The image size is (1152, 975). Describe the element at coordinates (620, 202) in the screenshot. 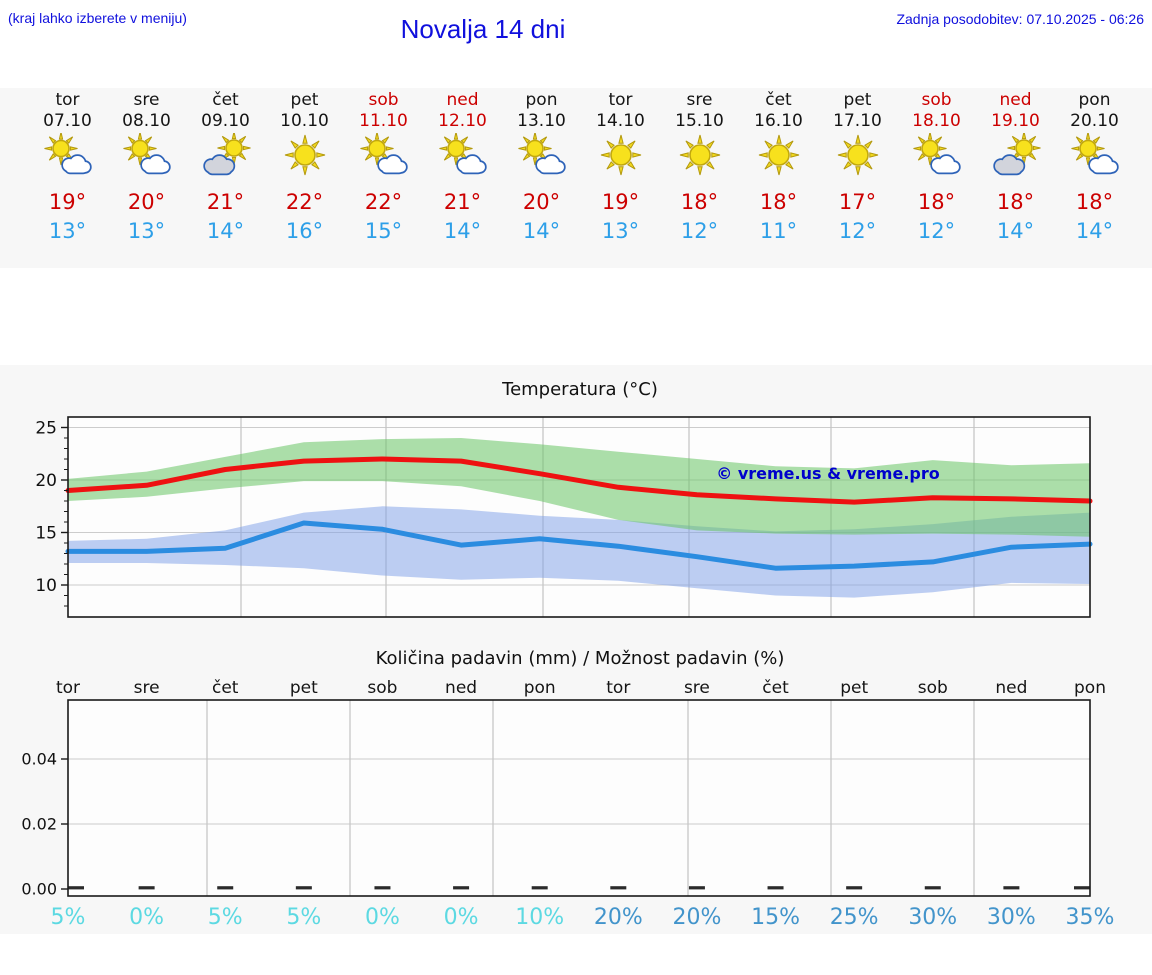

I see `high-temp: 19°` at that location.